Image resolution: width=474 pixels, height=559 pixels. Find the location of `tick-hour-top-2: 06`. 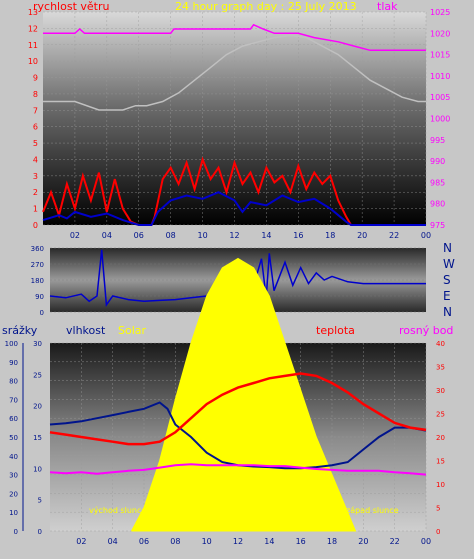

tick-hour-top-2: 06 is located at coordinates (139, 235).